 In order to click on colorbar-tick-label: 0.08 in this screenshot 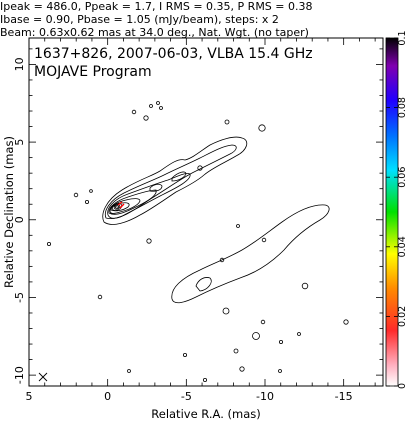, I will do `click(402, 107)`.